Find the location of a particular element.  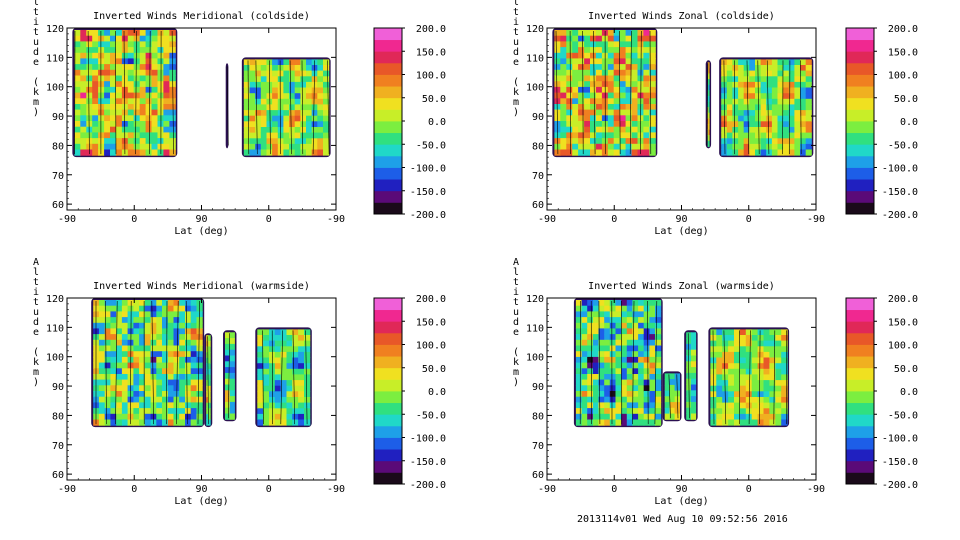

colorbar-label: -150.0 is located at coordinates (428, 462).